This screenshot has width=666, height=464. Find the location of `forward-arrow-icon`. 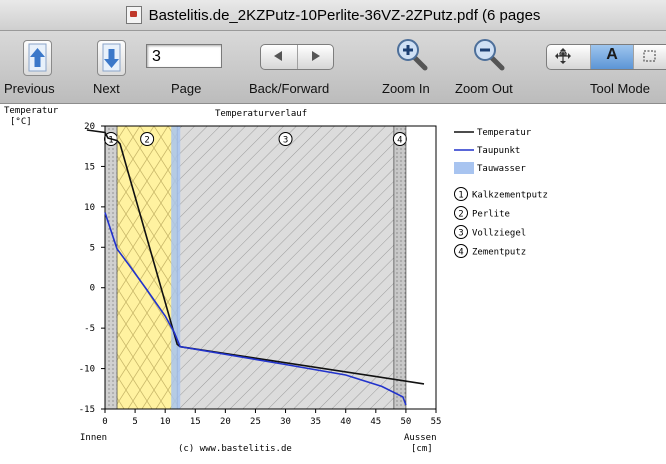

forward-arrow-icon is located at coordinates (315, 56).